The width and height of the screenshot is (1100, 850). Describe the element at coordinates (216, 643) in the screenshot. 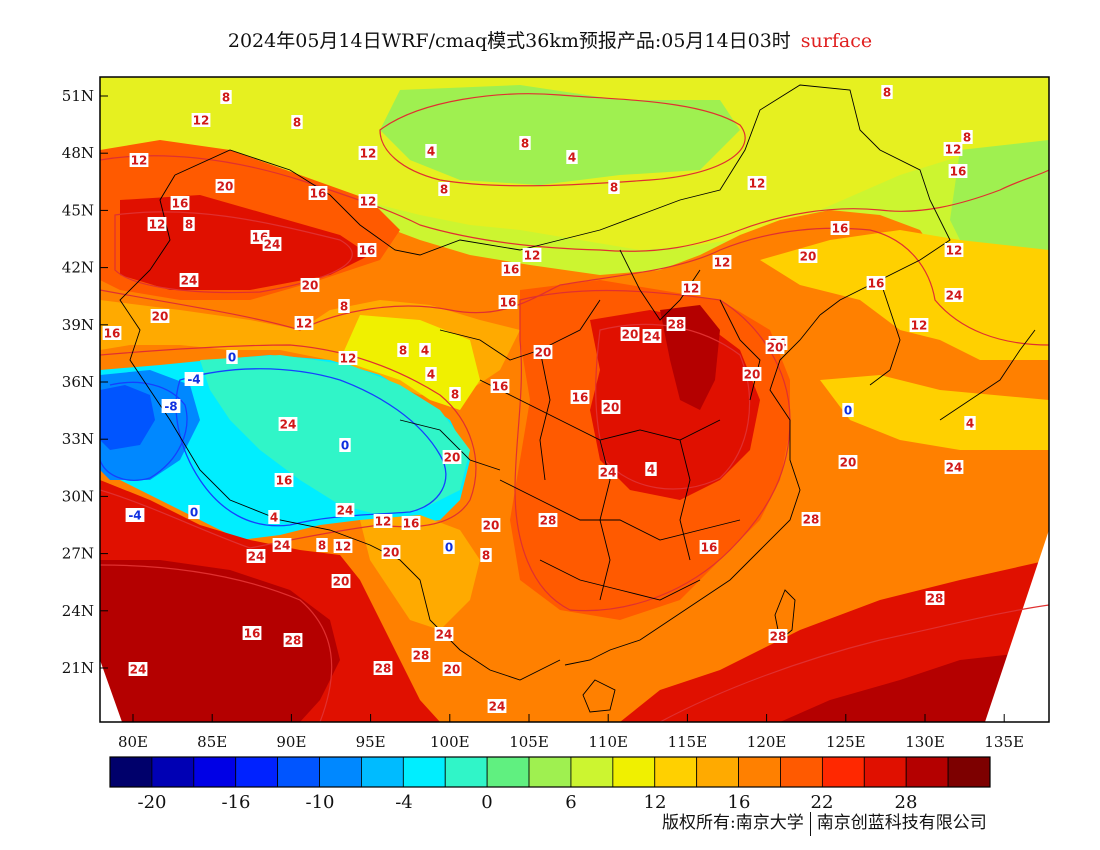

I see `contour-line-28-south` at that location.